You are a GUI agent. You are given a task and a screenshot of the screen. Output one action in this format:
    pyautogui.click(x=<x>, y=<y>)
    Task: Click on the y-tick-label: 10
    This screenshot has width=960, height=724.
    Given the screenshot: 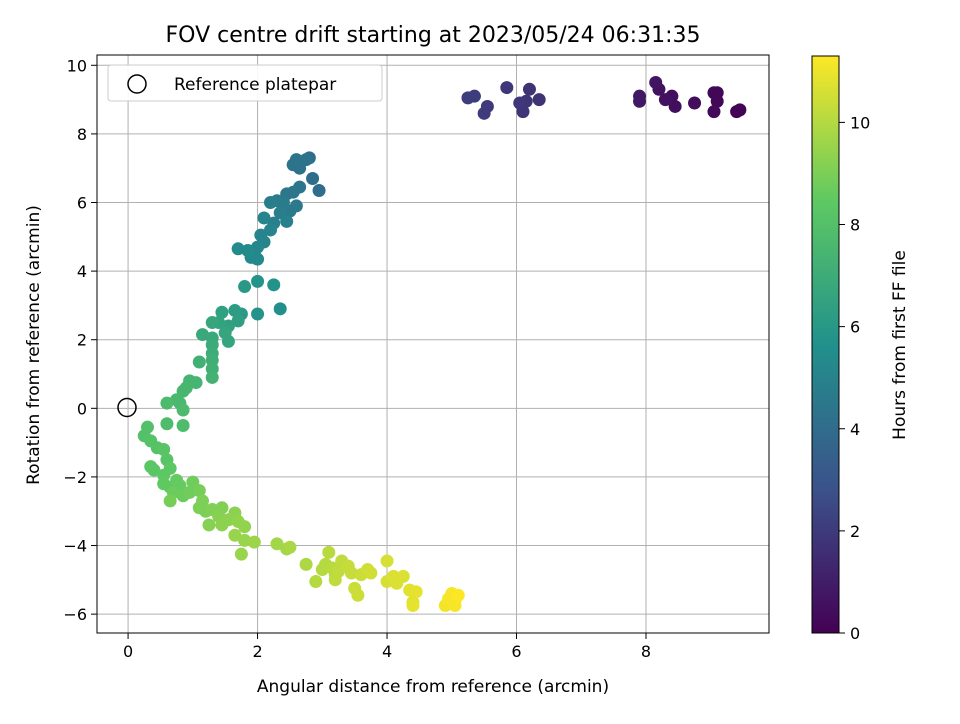 What is the action you would take?
    pyautogui.click(x=77, y=65)
    